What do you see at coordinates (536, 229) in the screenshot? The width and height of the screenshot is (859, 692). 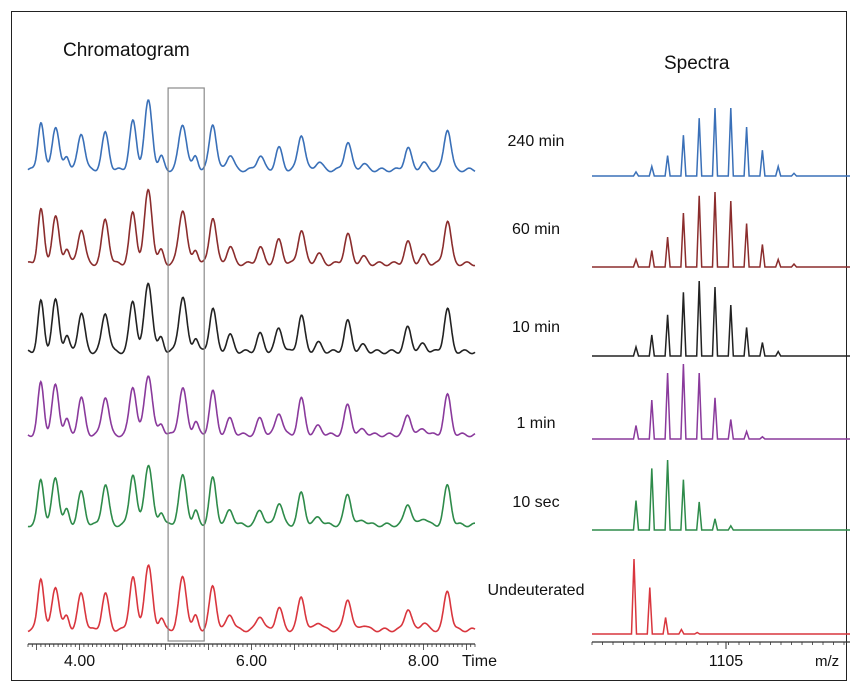 I see `series-label: 60 min` at bounding box center [536, 229].